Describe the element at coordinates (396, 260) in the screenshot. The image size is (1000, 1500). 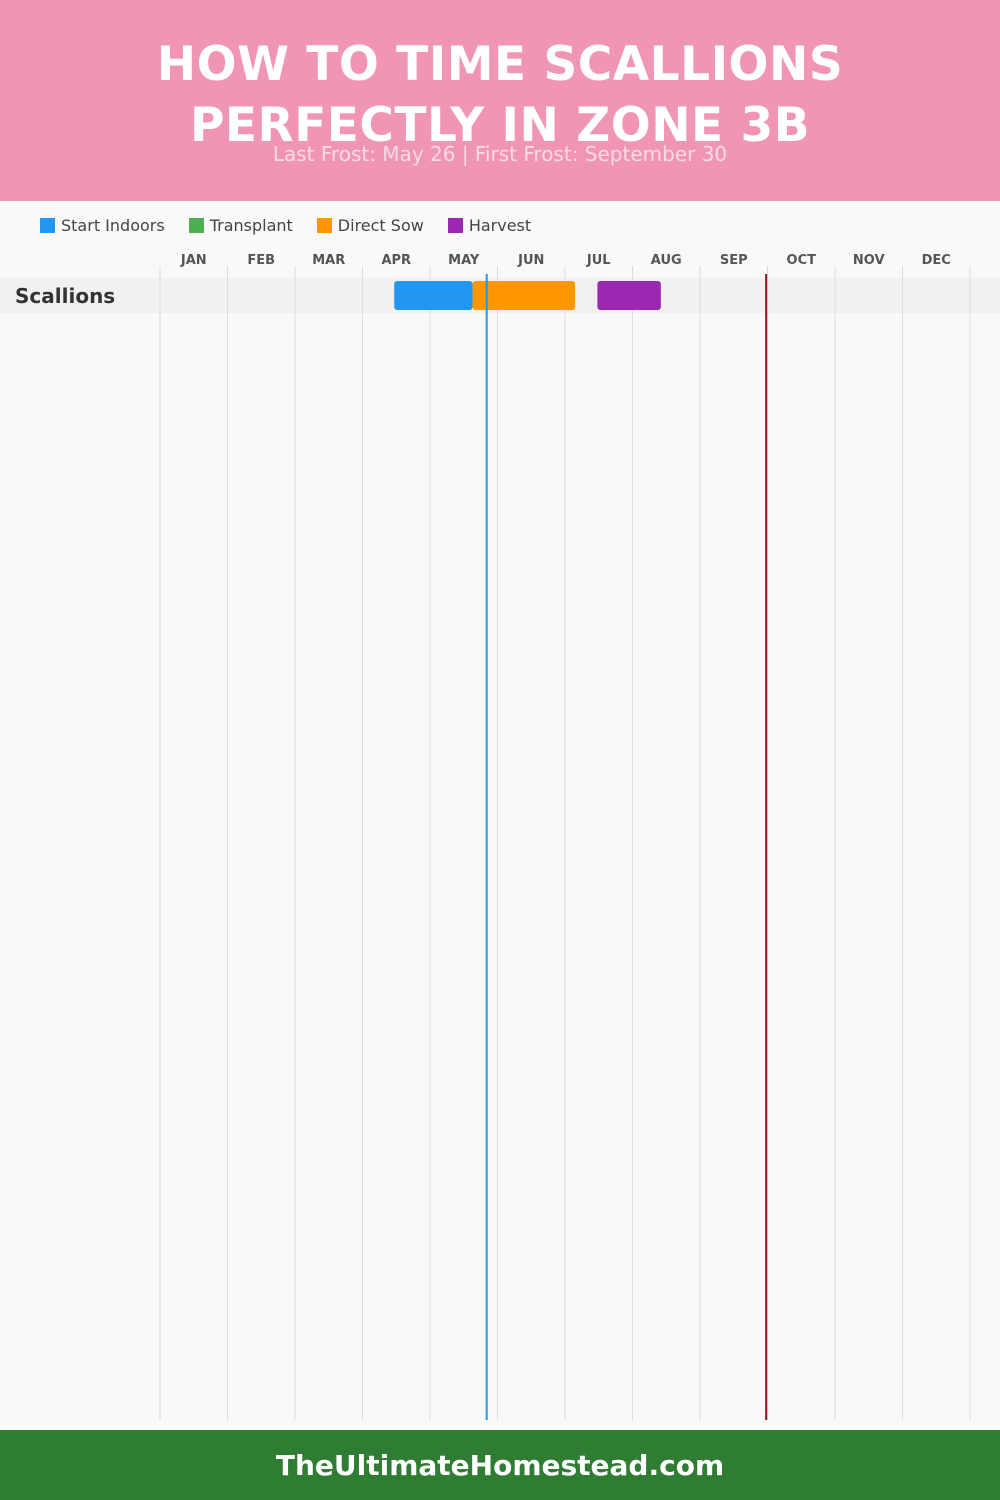
I see `month-tick-label: APR` at that location.